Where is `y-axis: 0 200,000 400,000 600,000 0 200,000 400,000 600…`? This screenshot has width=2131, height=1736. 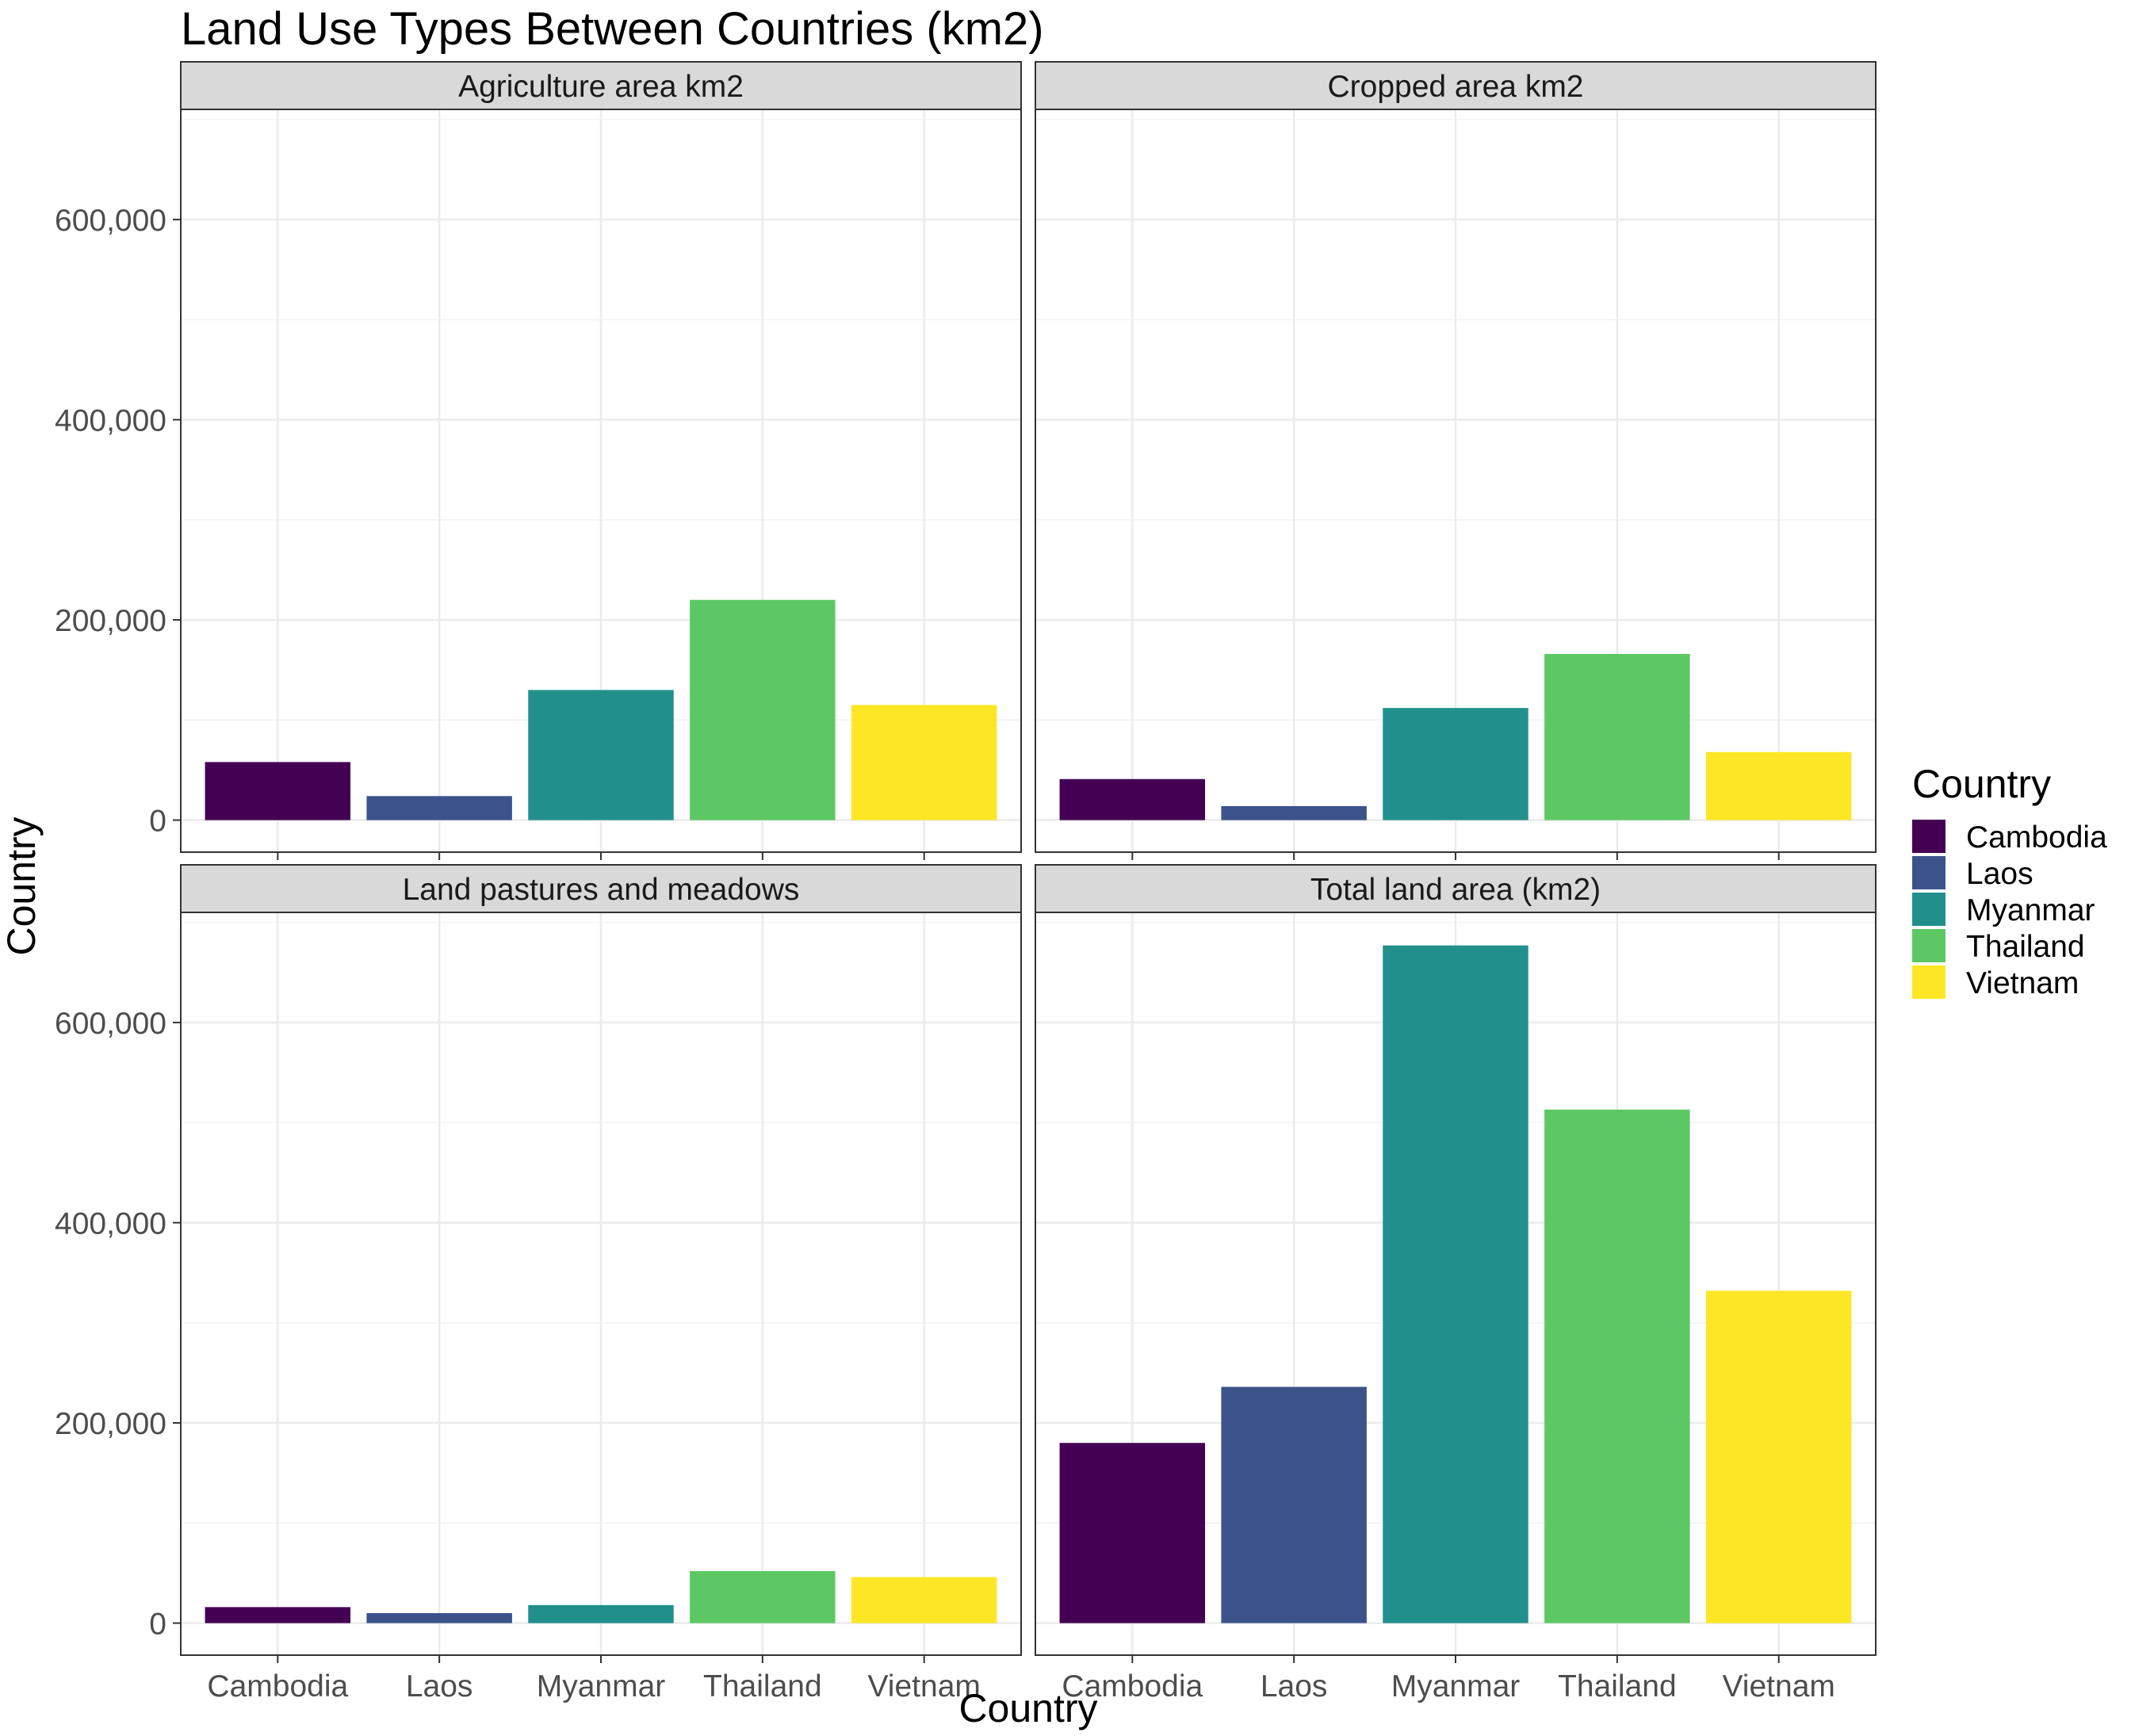 y-axis: 0 200,000 400,000 600,000 0 200,000 400,000 600… is located at coordinates (118, 923).